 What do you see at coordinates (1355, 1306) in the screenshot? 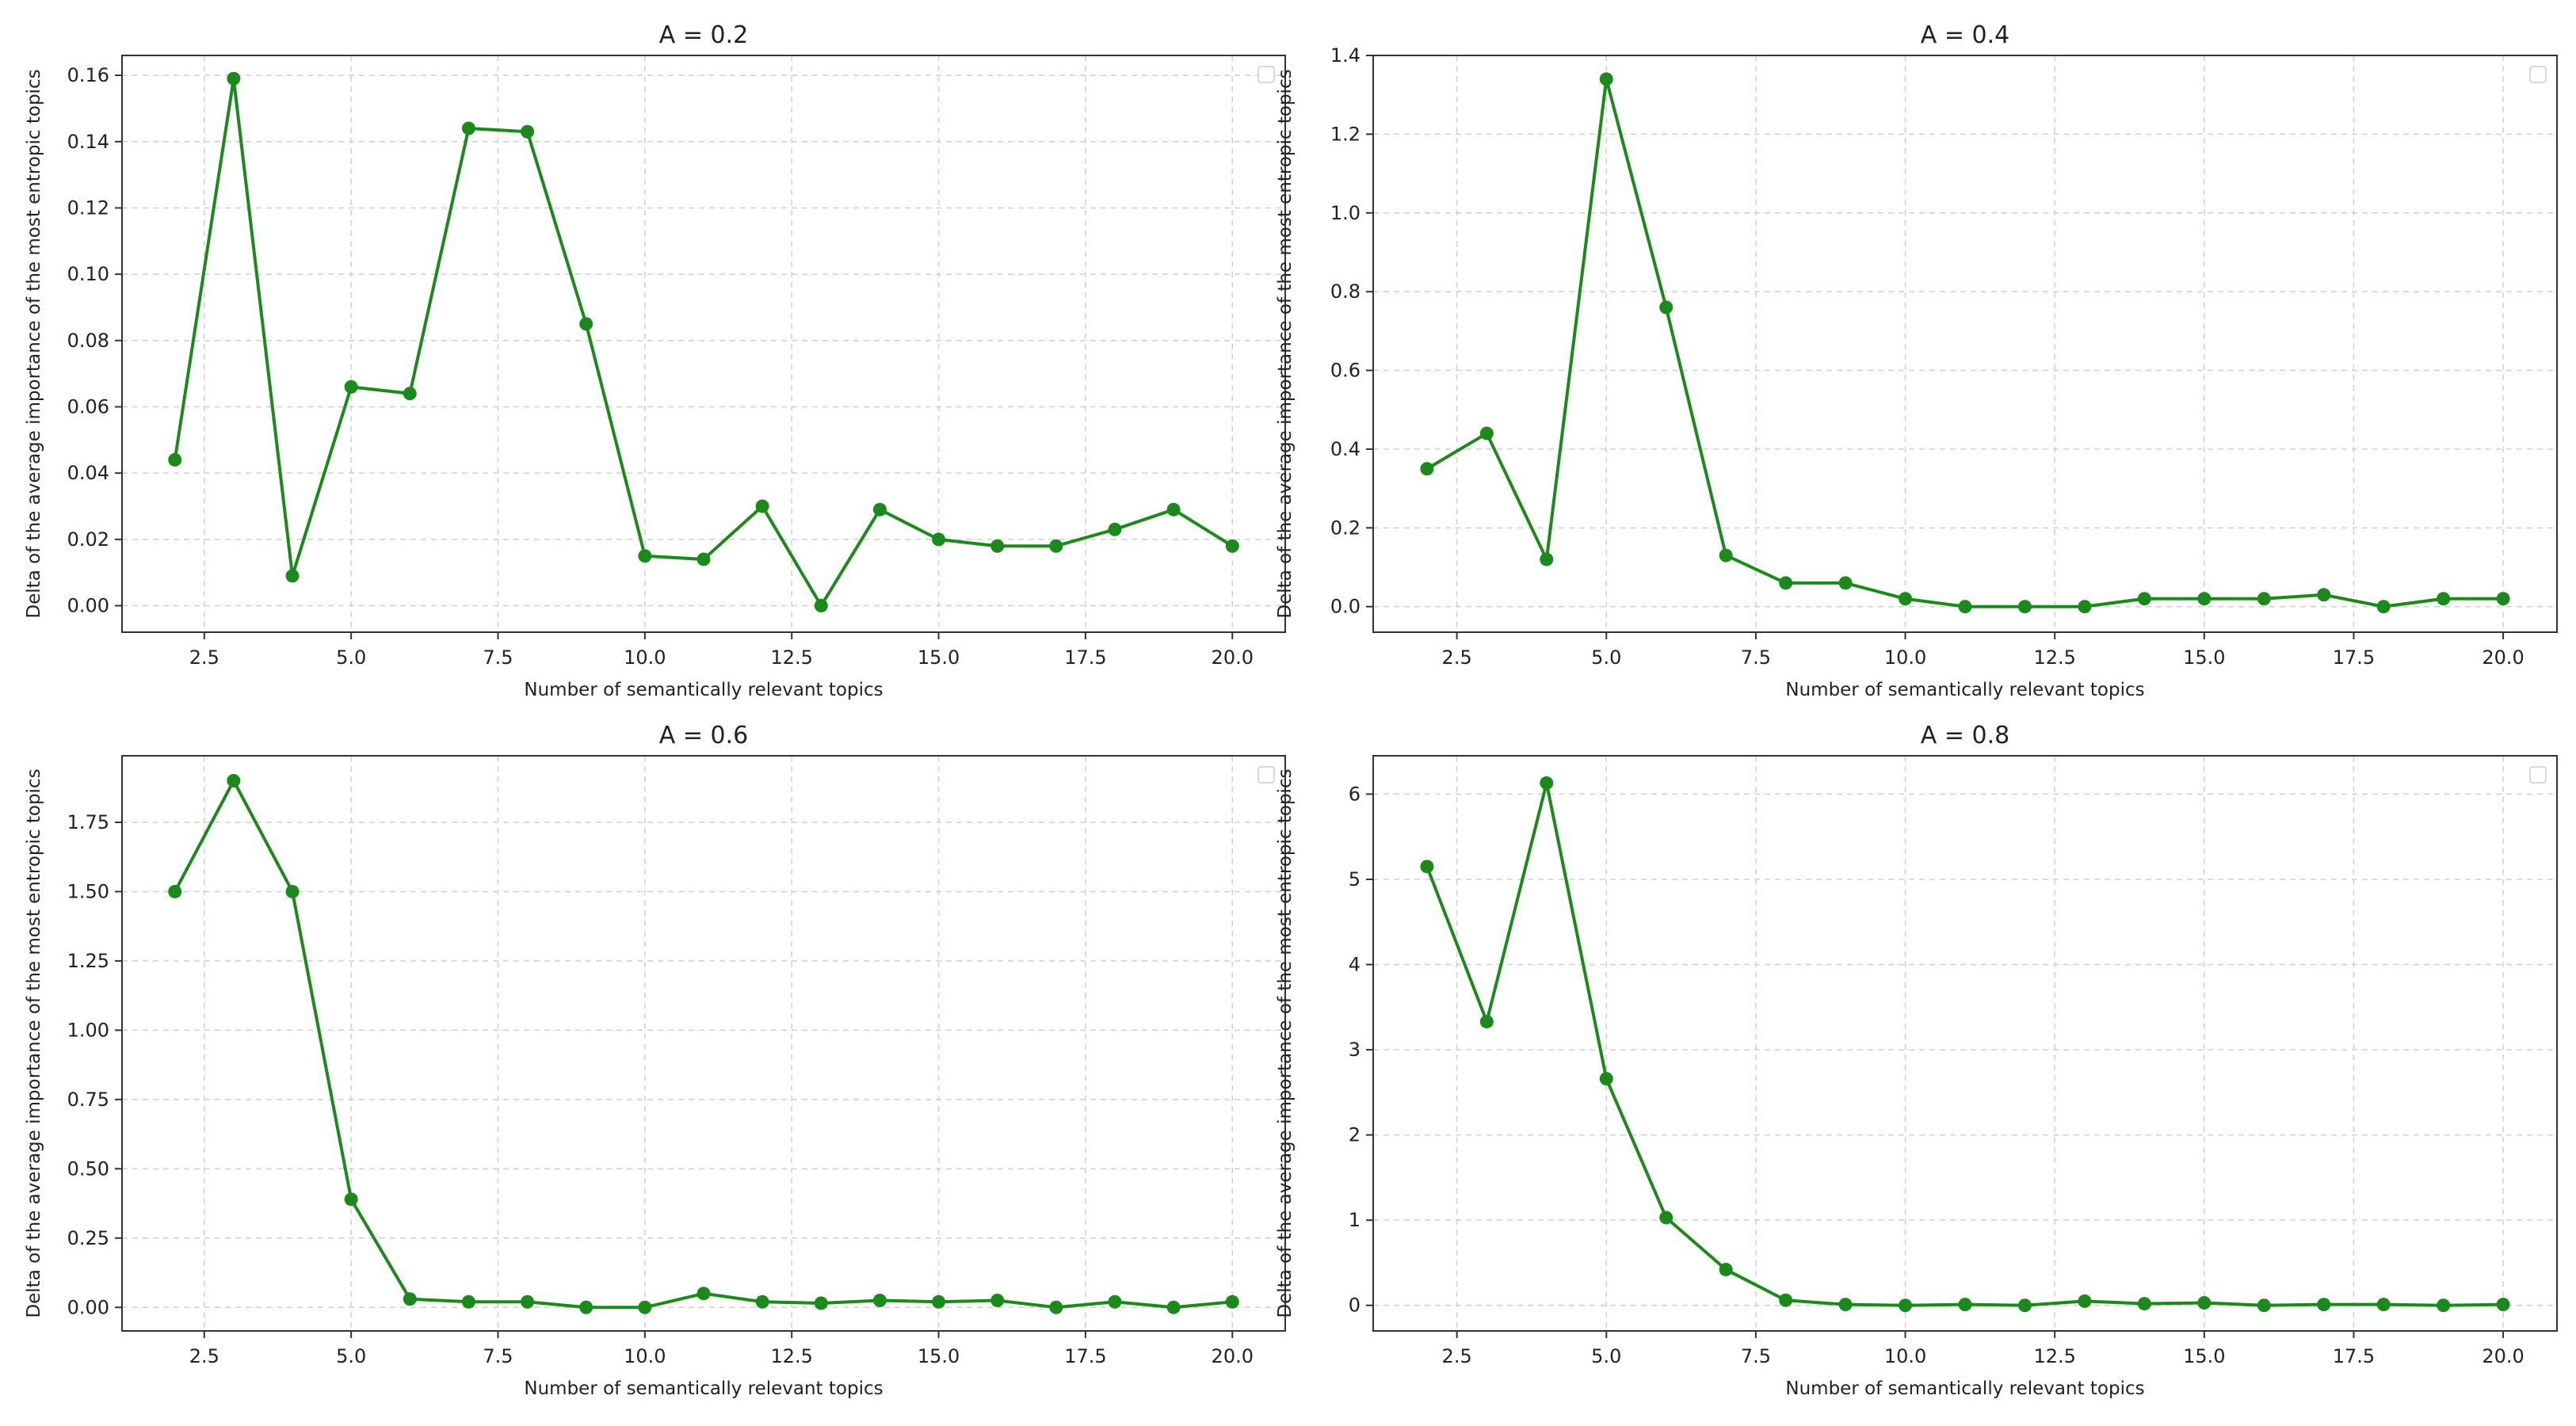
I see `y-tick-label: 0` at bounding box center [1355, 1306].